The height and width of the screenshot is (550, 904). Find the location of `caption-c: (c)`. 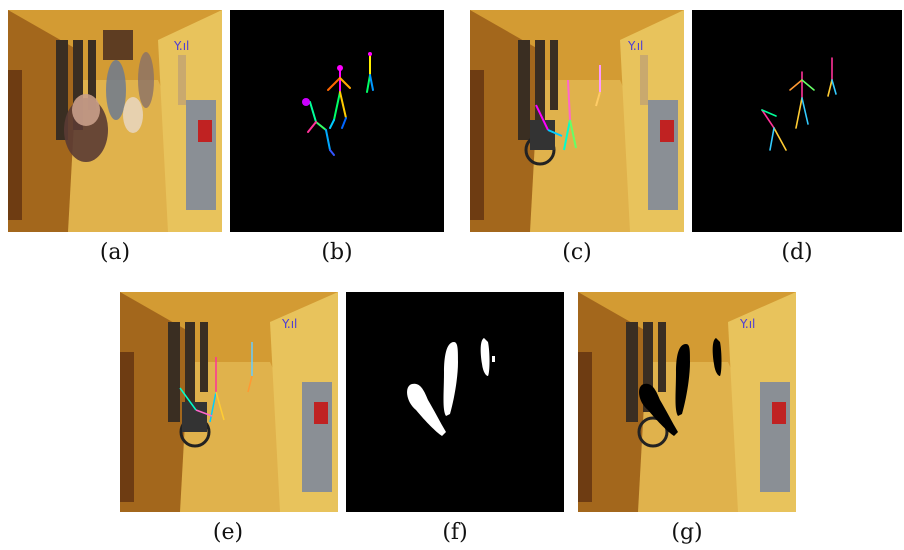

caption-c: (c) is located at coordinates (577, 252).